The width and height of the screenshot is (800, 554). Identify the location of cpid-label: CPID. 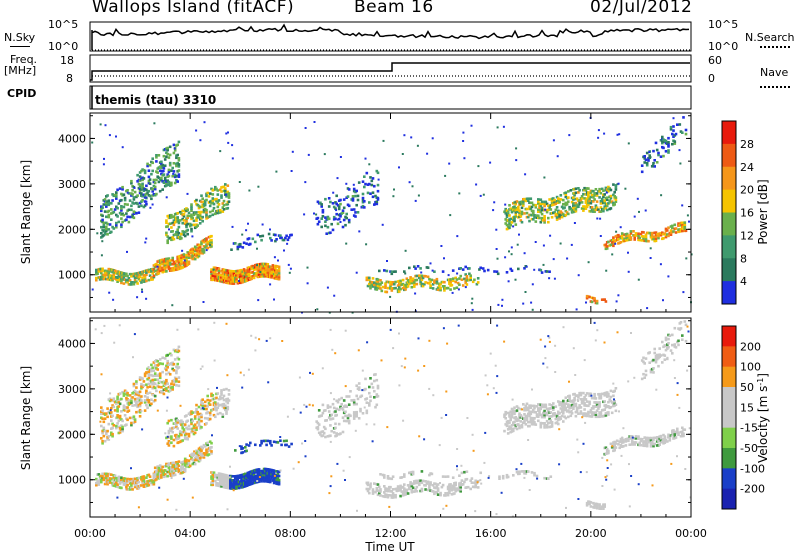
(22, 93).